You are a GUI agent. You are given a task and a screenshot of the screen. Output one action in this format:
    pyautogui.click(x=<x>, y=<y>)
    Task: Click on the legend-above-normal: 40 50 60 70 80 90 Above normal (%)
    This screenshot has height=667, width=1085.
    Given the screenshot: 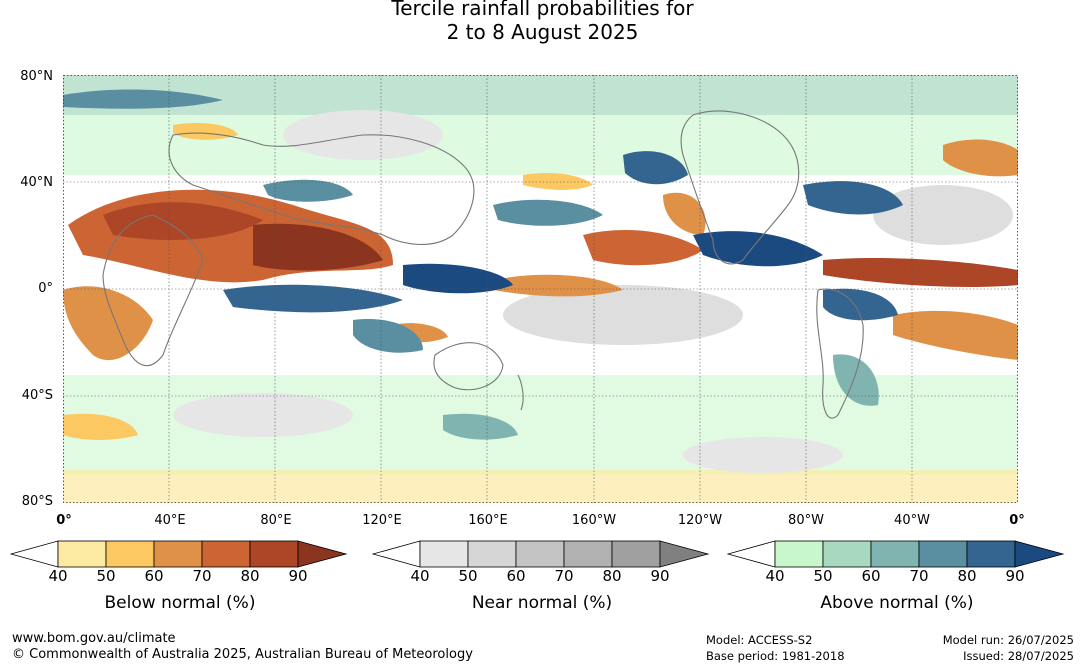 What is the action you would take?
    pyautogui.click(x=897, y=586)
    